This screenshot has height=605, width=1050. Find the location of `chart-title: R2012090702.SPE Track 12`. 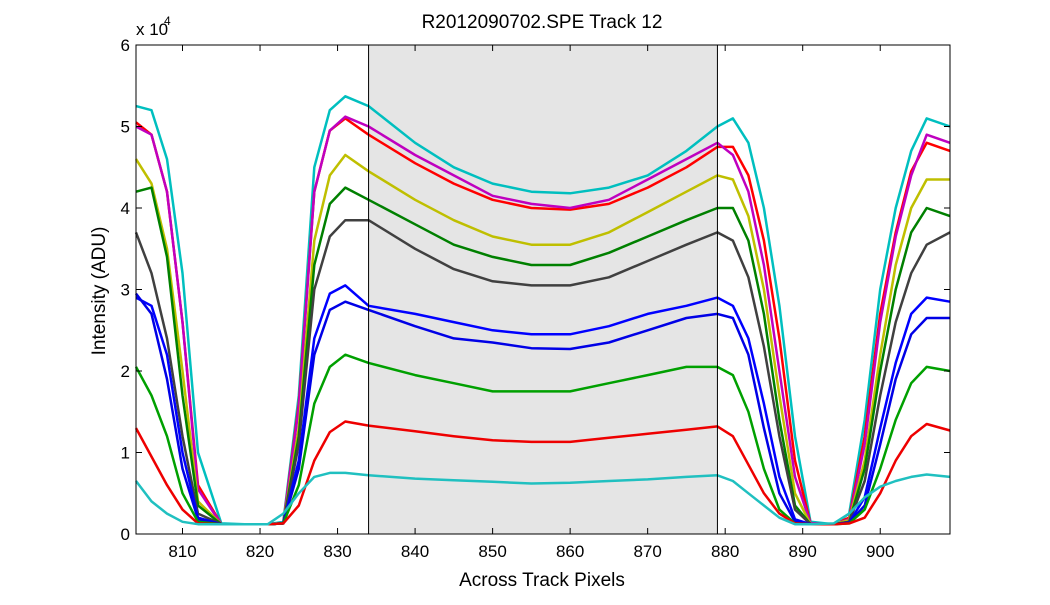

chart-title: R2012090702.SPE Track 12 is located at coordinates (542, 22).